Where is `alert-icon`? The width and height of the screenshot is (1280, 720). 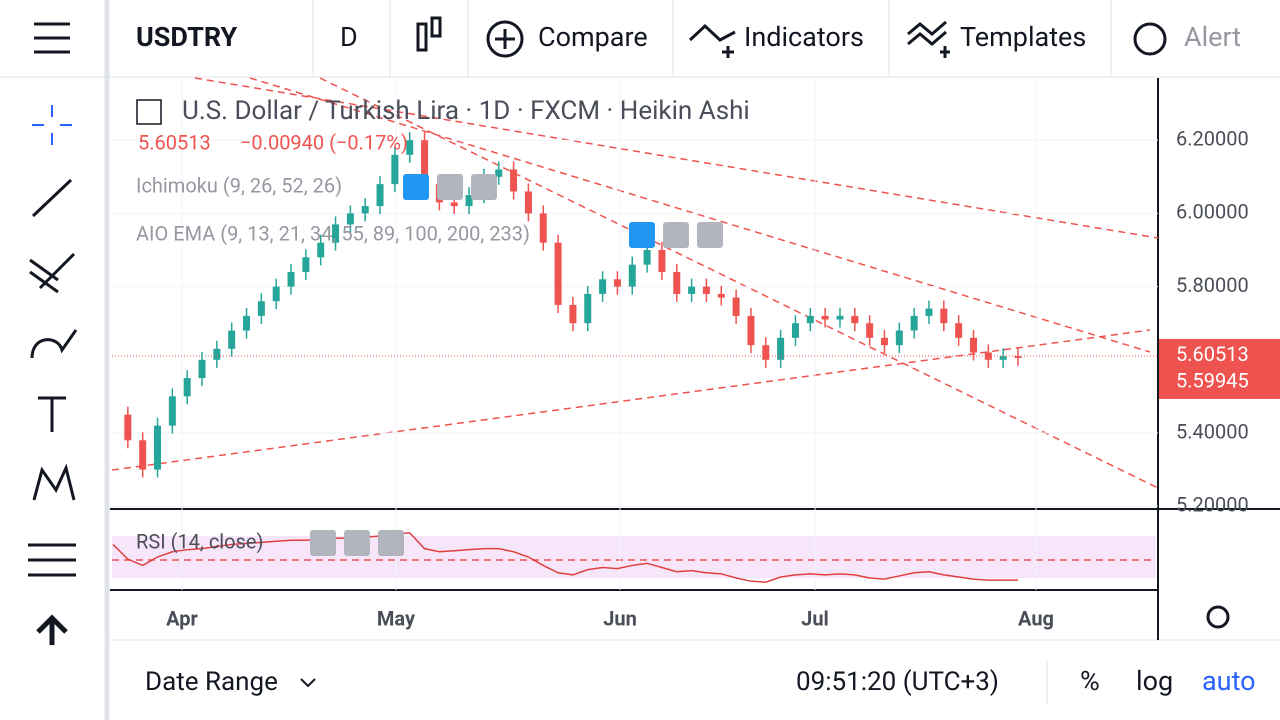
alert-icon is located at coordinates (1150, 39).